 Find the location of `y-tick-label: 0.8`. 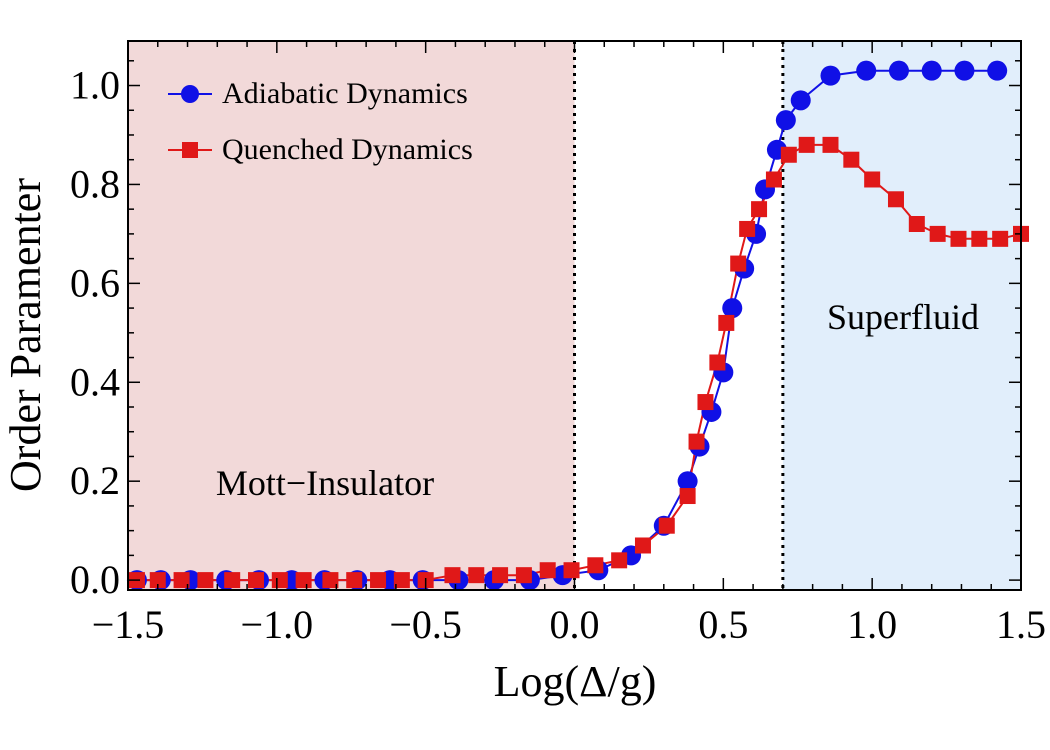

y-tick-label: 0.8 is located at coordinates (95, 183).